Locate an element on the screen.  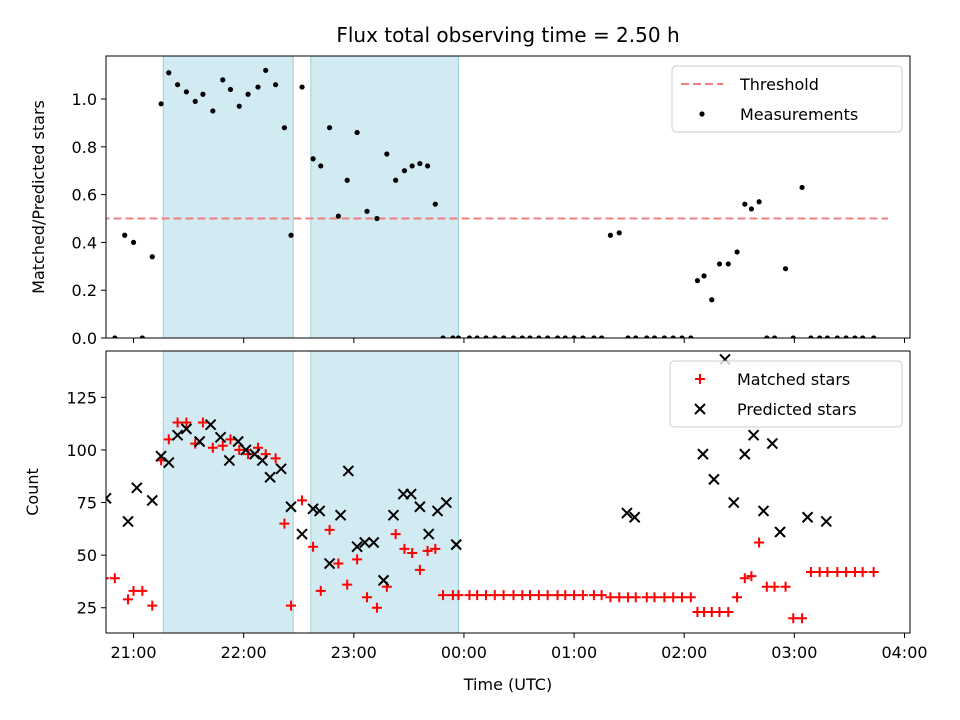
y-tick-label: 50 is located at coordinates (87, 555).